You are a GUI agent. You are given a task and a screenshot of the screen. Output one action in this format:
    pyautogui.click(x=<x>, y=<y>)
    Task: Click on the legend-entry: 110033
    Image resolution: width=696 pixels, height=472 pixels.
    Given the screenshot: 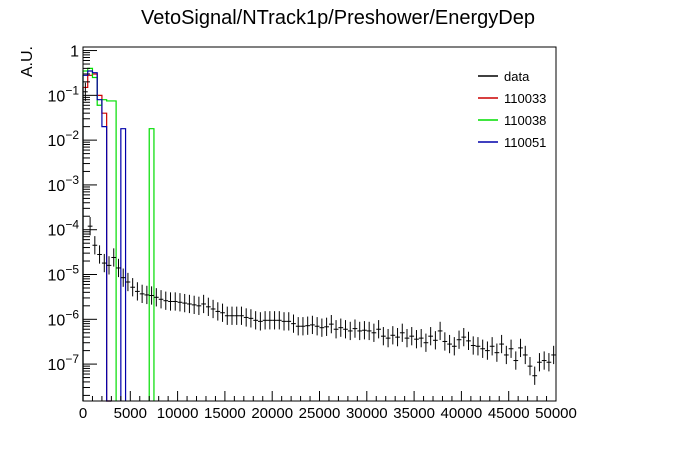 What is the action you would take?
    pyautogui.click(x=512, y=98)
    